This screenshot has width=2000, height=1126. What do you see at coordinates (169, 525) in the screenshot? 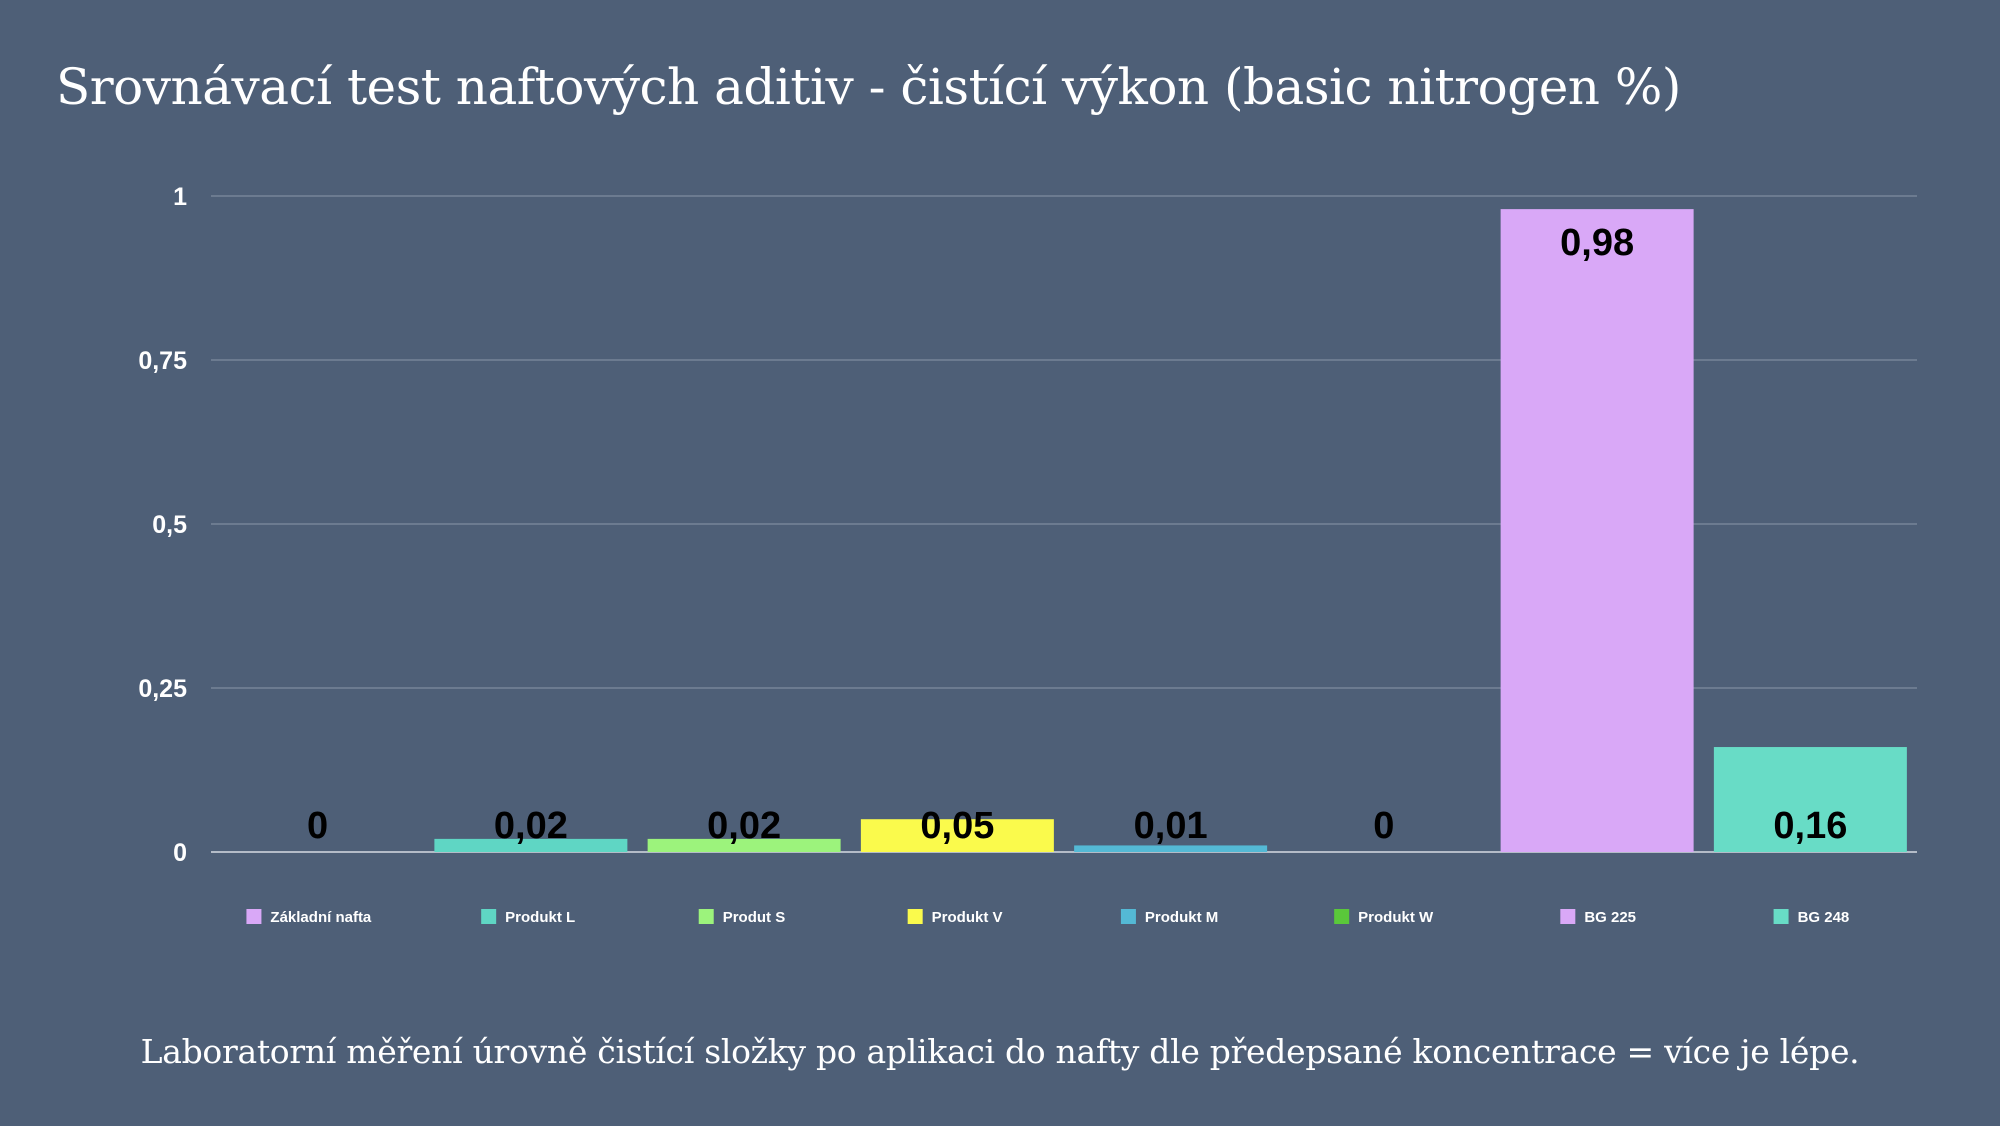
I see `y-tick-label: 0,5` at bounding box center [169, 525].